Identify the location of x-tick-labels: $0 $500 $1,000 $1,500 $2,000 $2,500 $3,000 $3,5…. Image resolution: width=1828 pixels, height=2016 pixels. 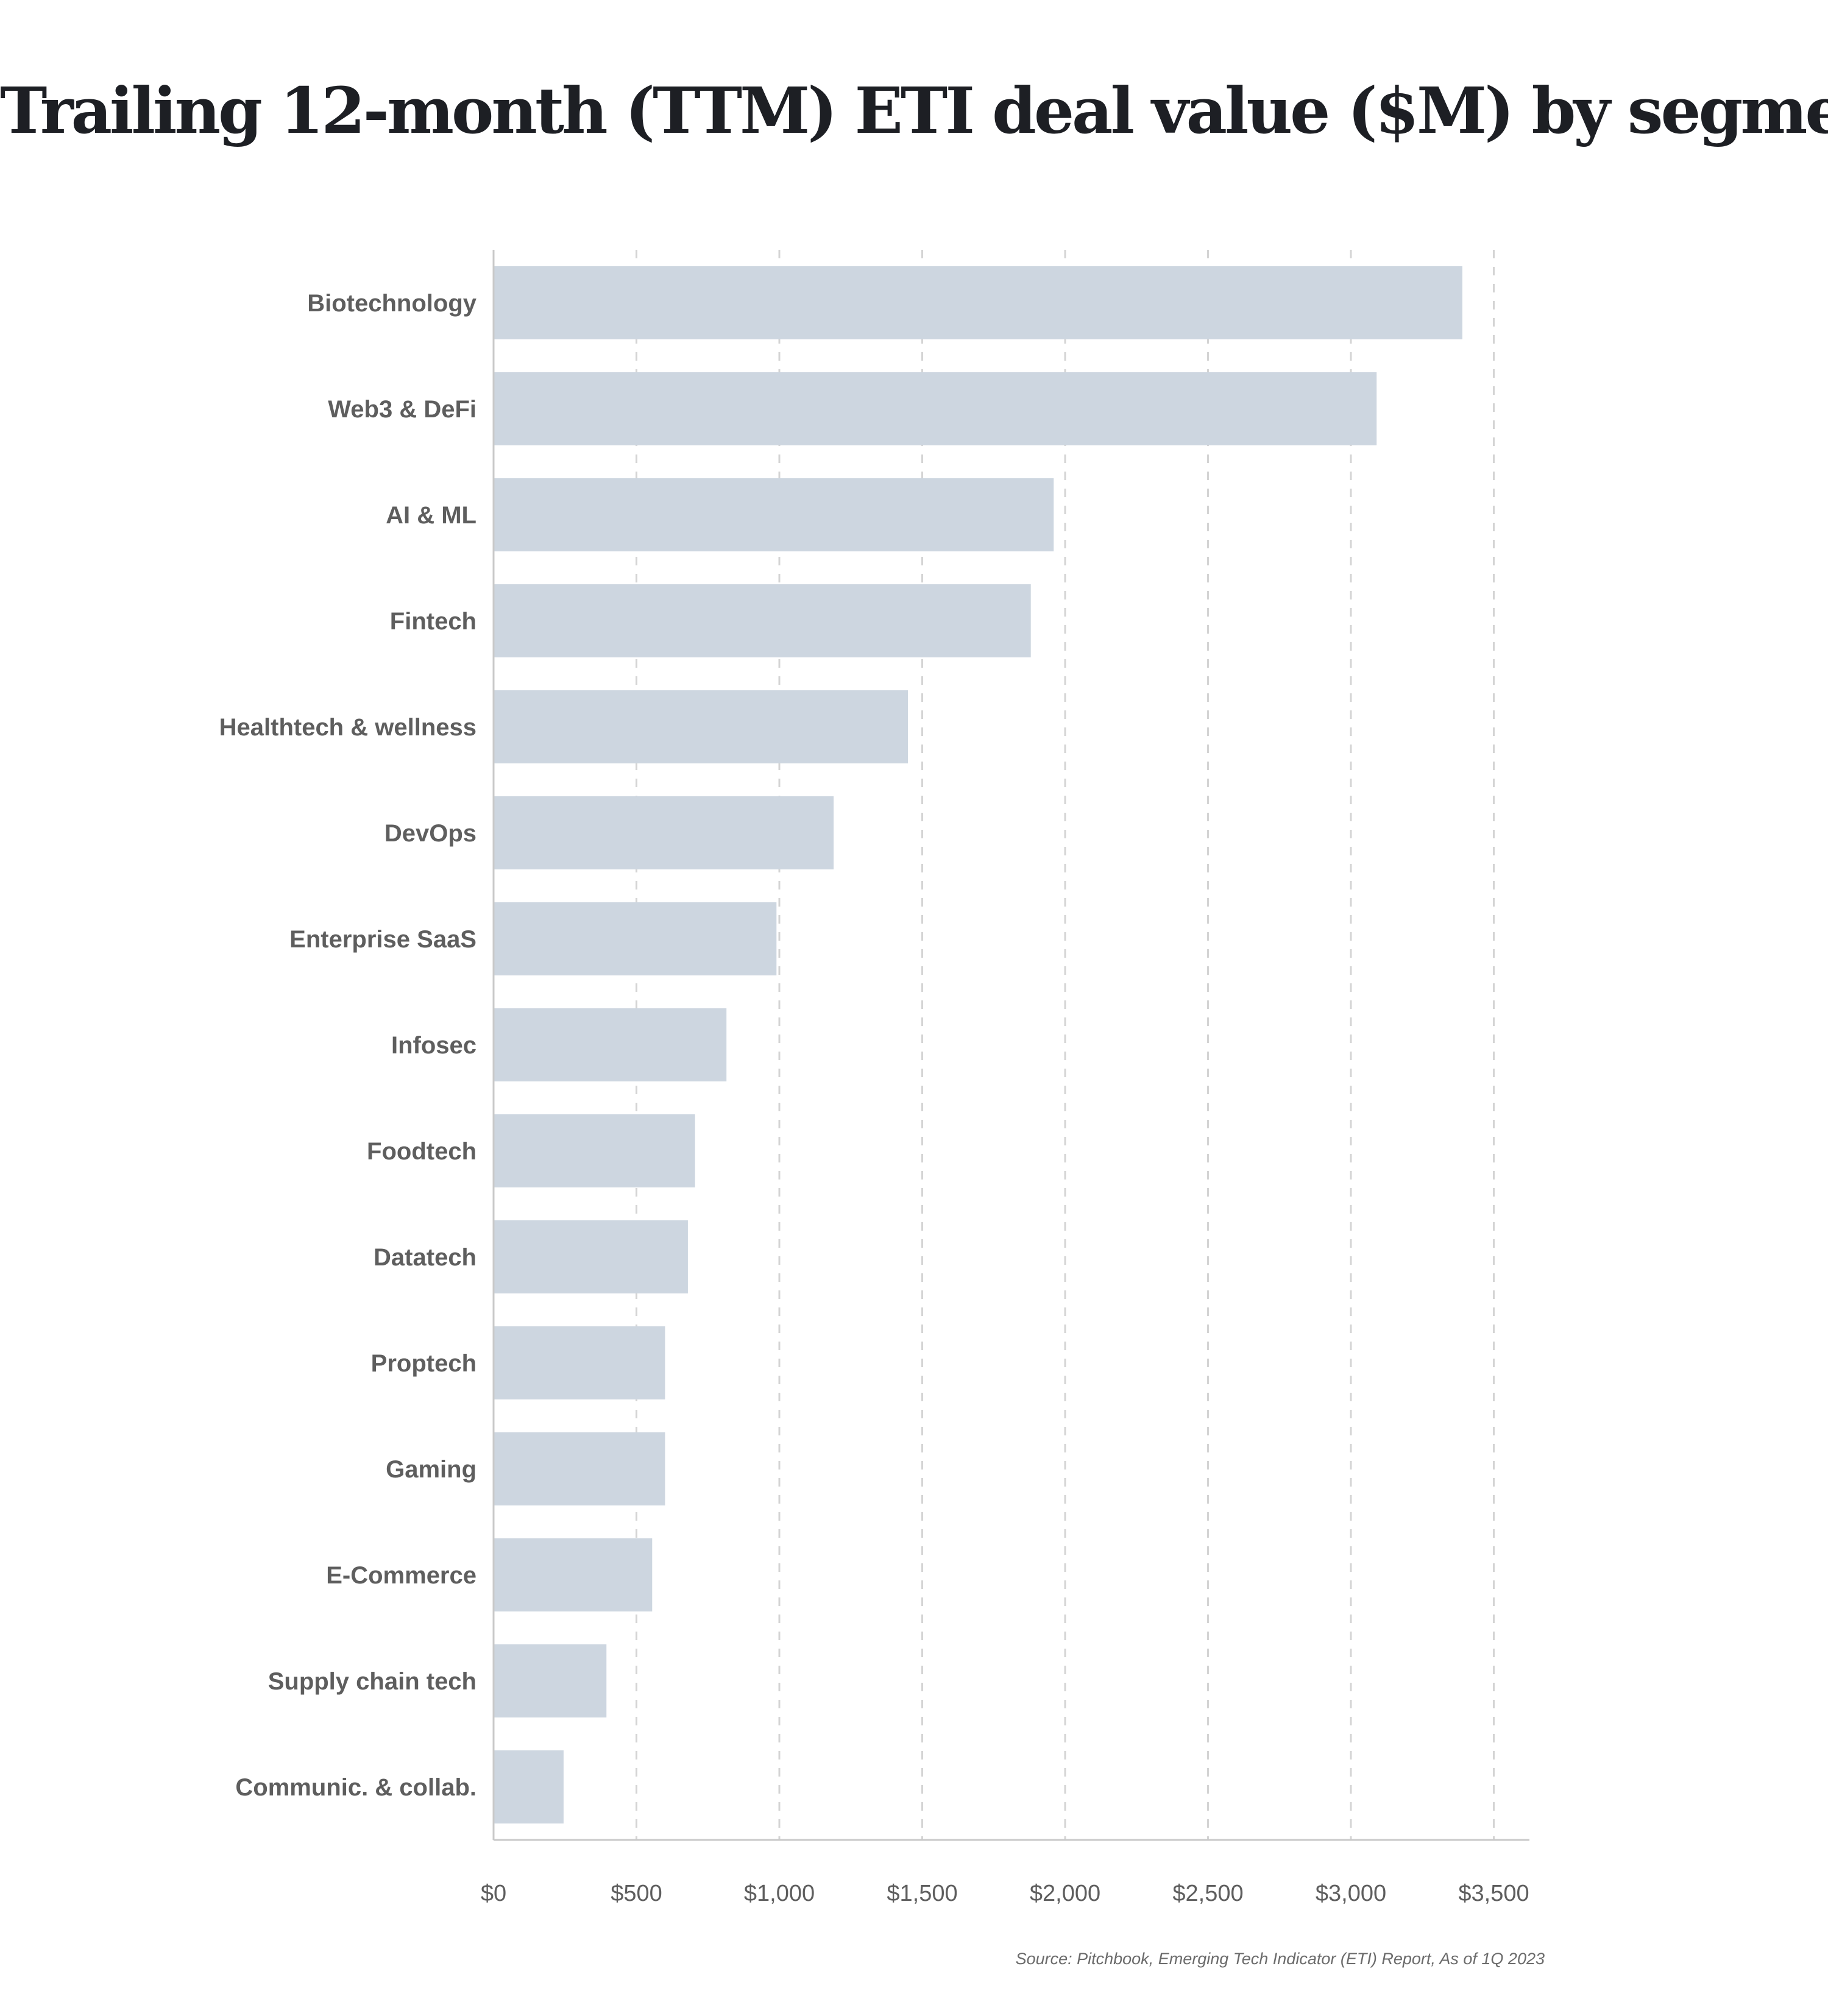
(1005, 1894).